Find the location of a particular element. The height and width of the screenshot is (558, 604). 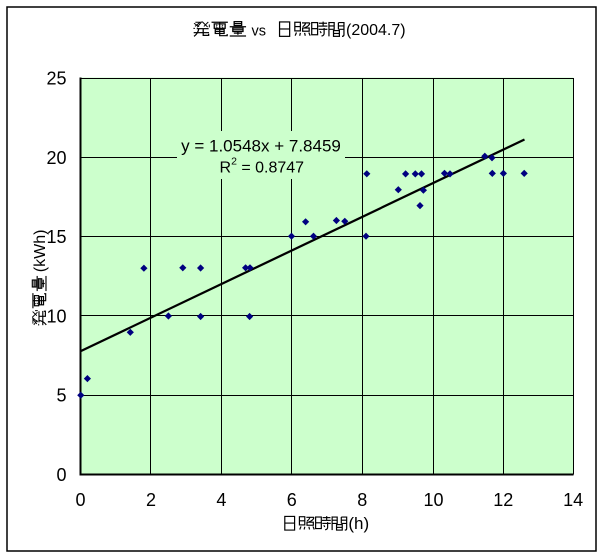

svg-text: 25 is located at coordinates (56, 79).